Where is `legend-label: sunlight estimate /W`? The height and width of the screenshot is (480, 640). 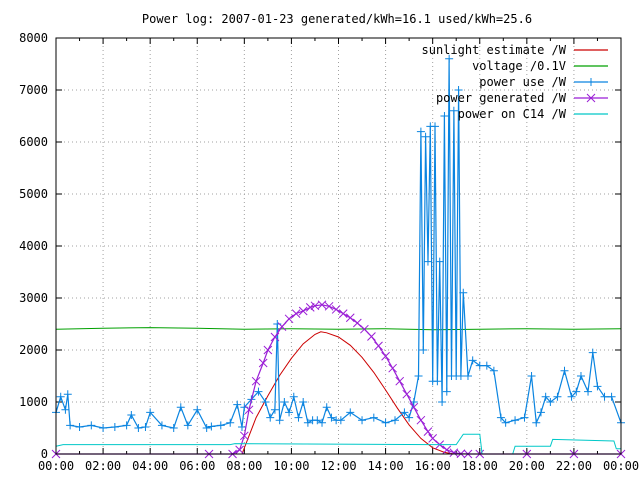 legend-label: sunlight estimate /W is located at coordinates (494, 50).